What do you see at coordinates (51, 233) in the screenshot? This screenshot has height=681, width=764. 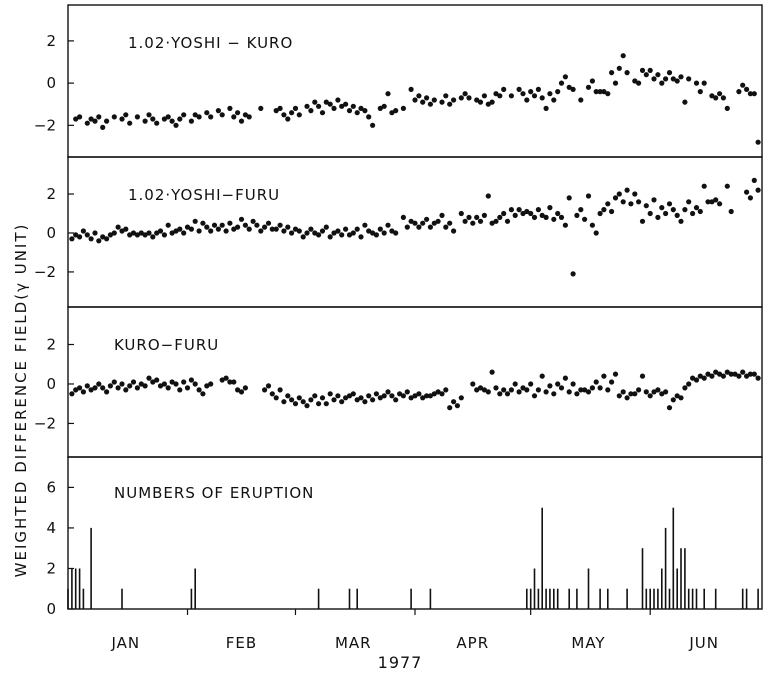 I see `y-tick-label: 0` at bounding box center [51, 233].